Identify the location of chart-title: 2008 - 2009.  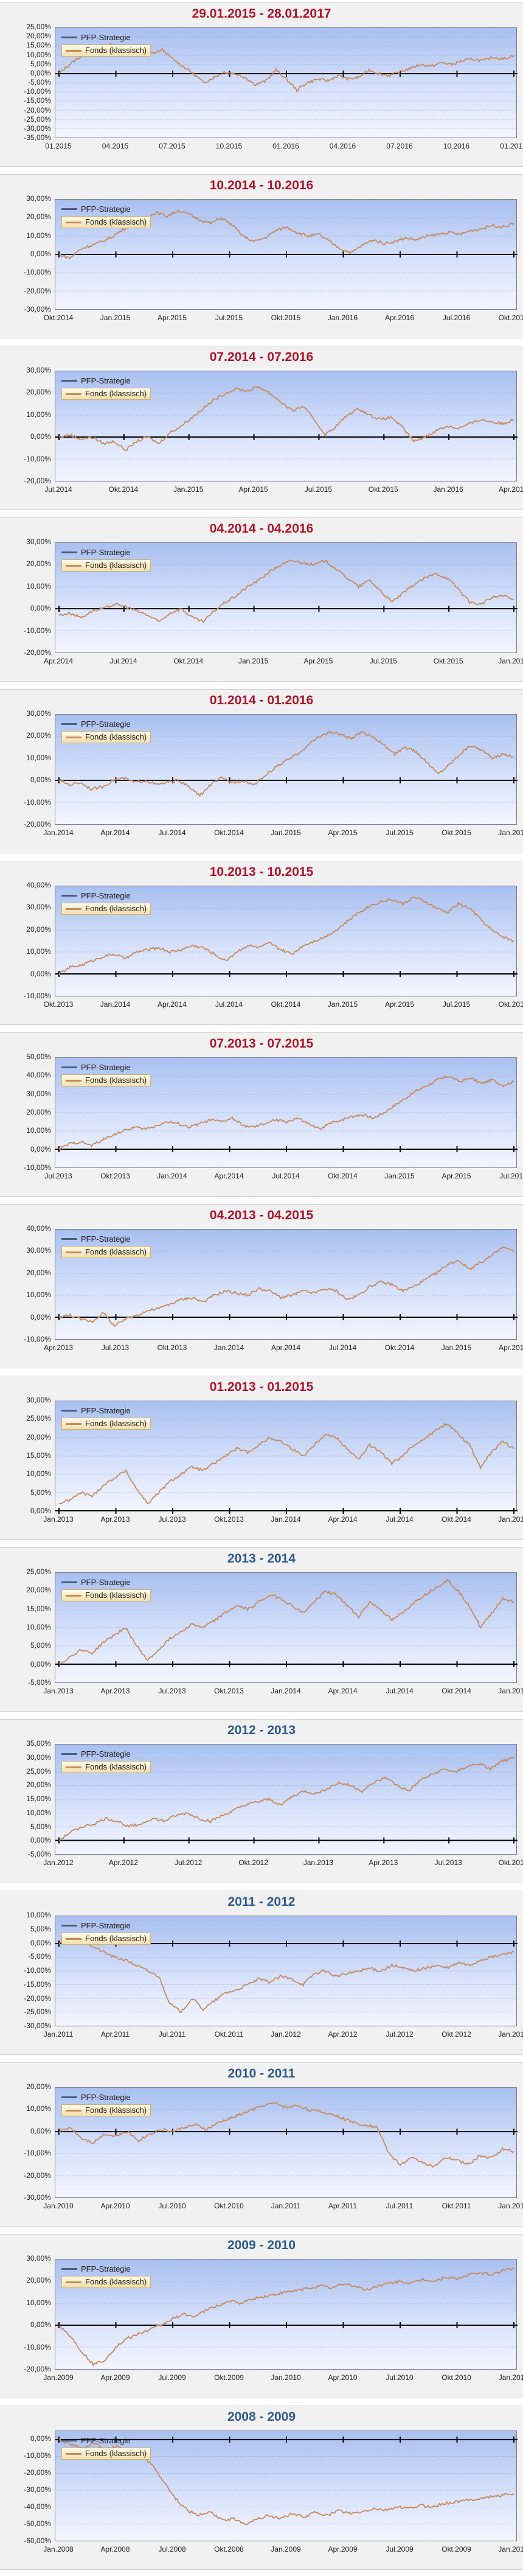
(261, 2417).